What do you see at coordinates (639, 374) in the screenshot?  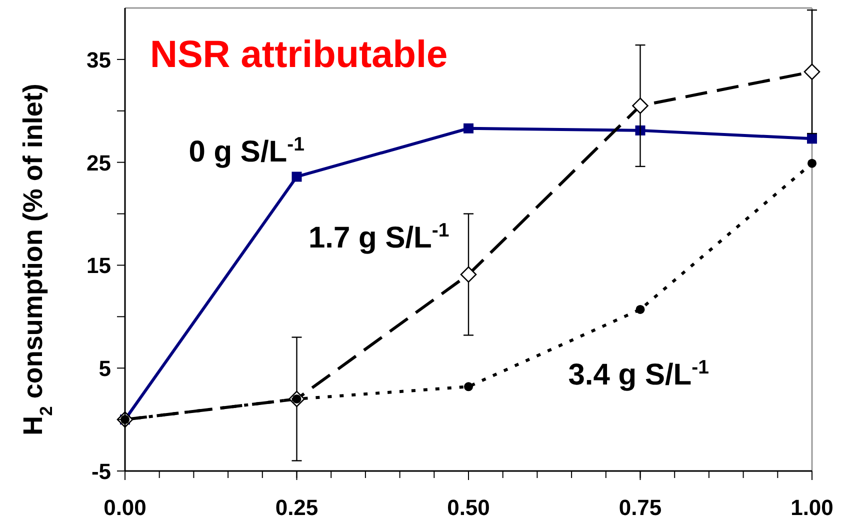 I see `series-label: 3.4 g S/L$^{-1}$` at bounding box center [639, 374].